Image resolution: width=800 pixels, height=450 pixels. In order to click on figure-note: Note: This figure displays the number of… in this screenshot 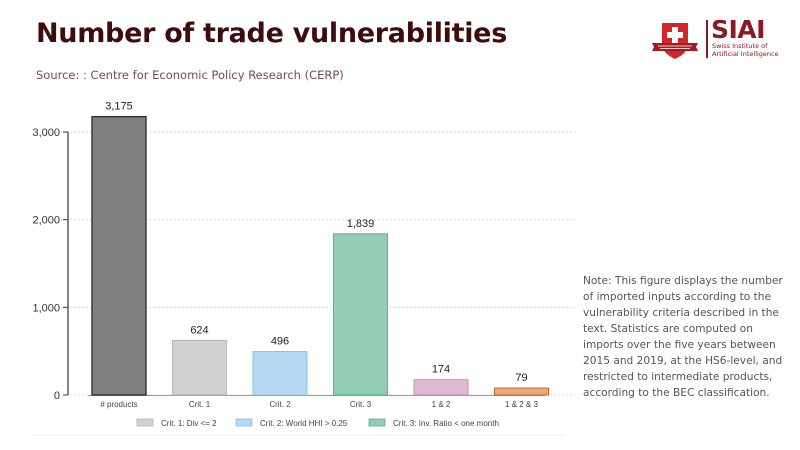, I will do `click(683, 337)`.